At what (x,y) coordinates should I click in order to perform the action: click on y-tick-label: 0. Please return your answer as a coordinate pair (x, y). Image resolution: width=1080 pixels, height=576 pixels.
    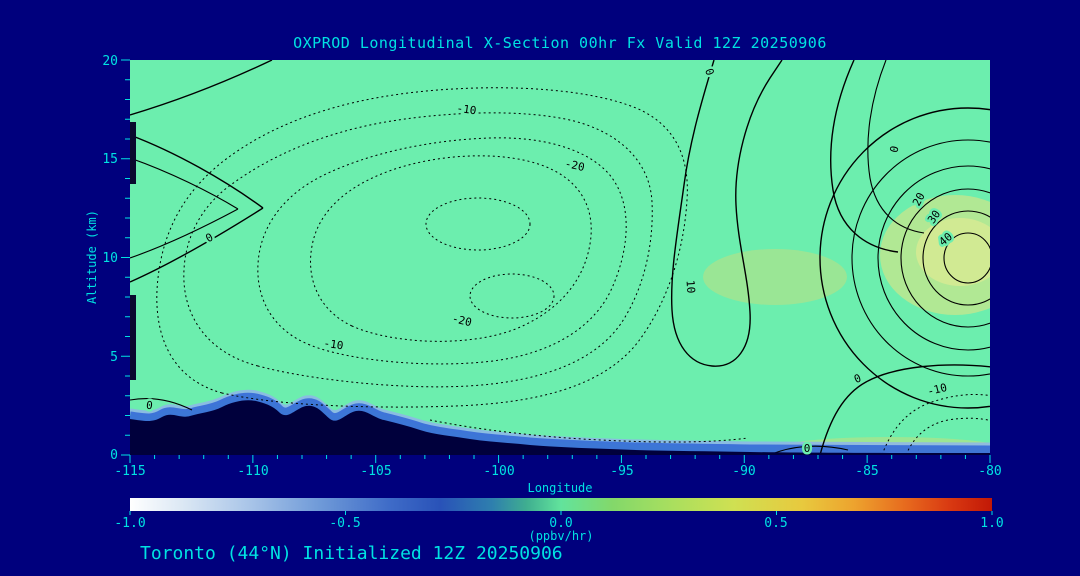
    Looking at the image, I should click on (114, 455).